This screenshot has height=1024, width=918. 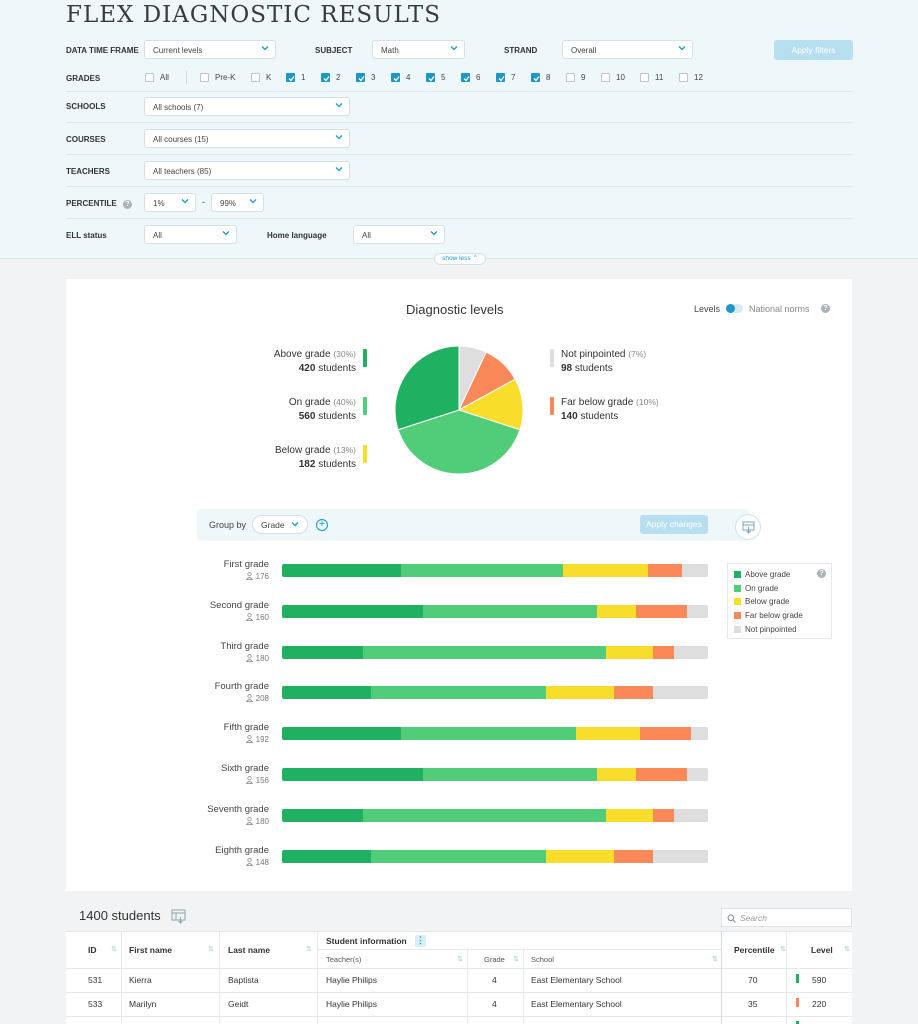 I want to click on percentile-header: Percentile, so click(x=754, y=950).